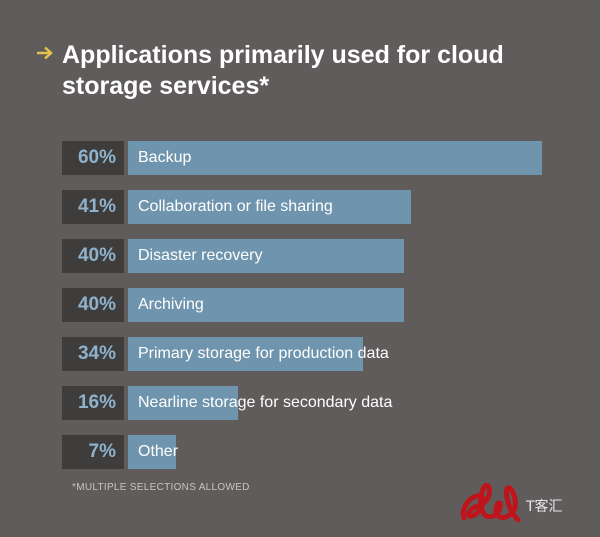  What do you see at coordinates (523, 504) in the screenshot?
I see `watermark: T客汇` at bounding box center [523, 504].